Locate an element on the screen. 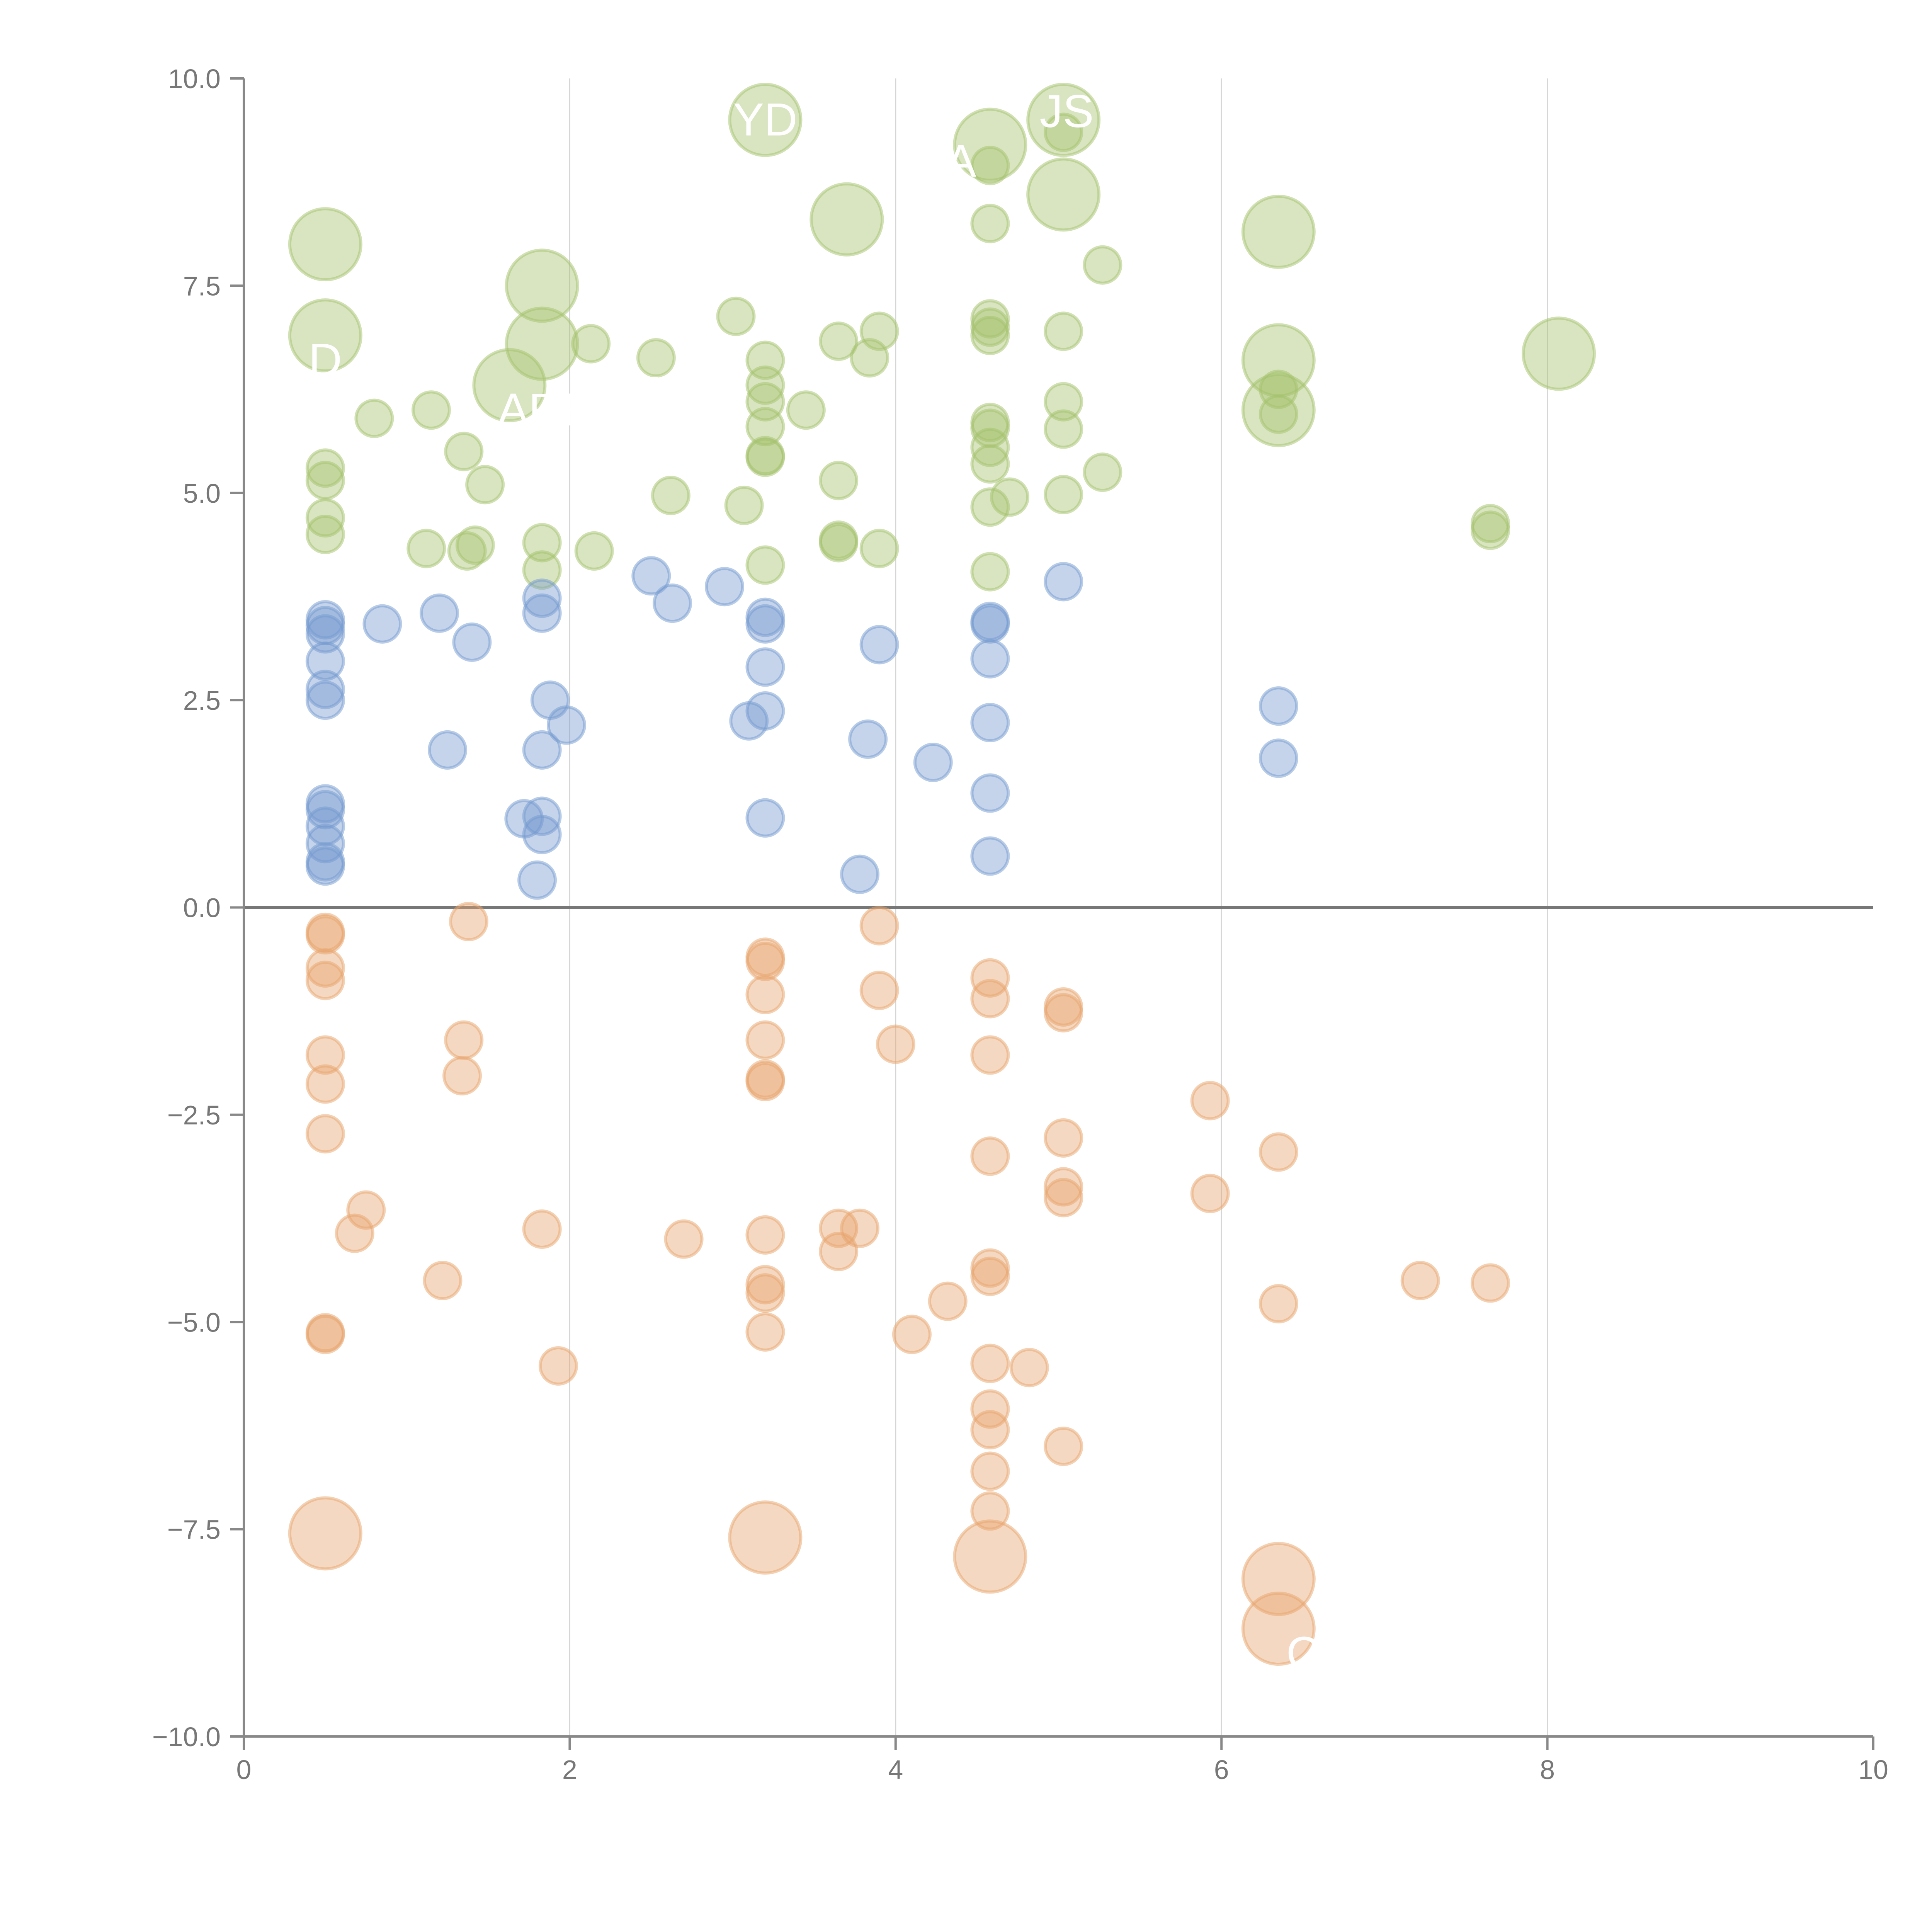 This screenshot has width=1932, height=1932. x-tick-label: 8 is located at coordinates (1547, 1770).